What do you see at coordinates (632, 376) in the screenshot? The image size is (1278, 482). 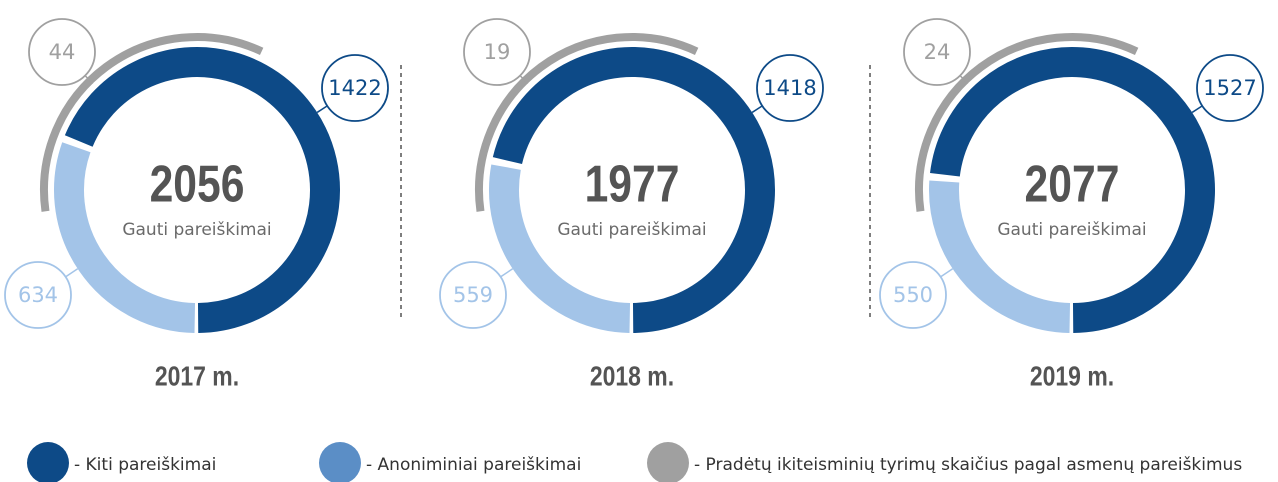 I see `year-title: 2018 m.` at bounding box center [632, 376].